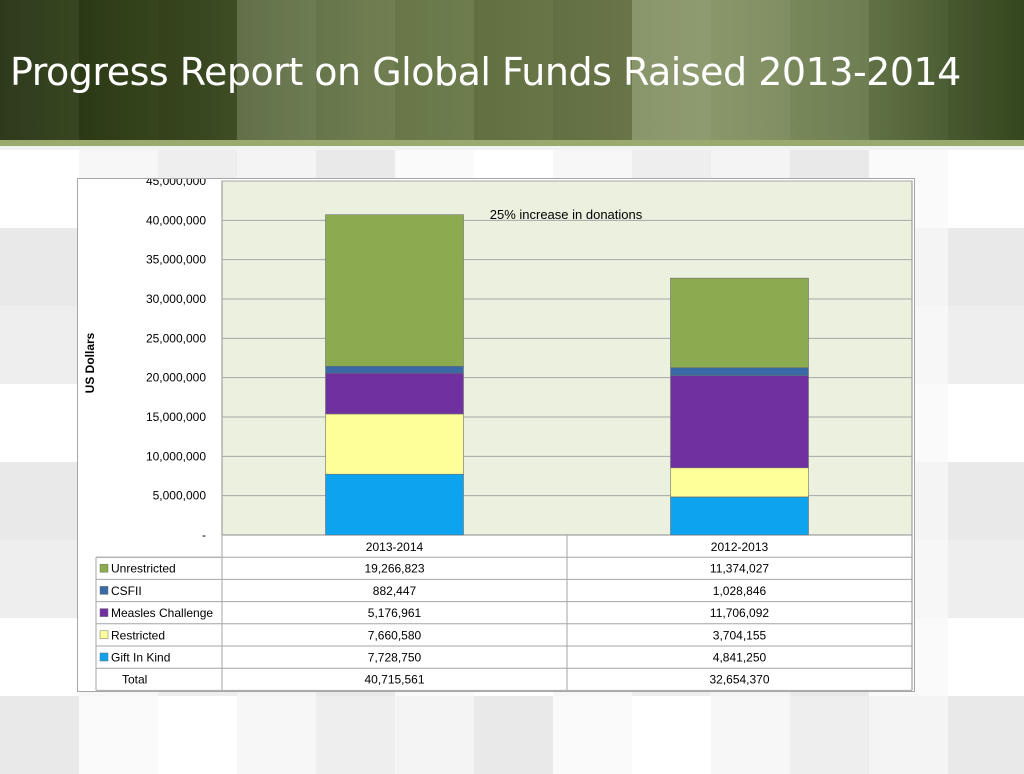 Image resolution: width=1024 pixels, height=774 pixels. Describe the element at coordinates (739, 569) in the screenshot. I see `table-value-cell: 11,374,027` at that location.